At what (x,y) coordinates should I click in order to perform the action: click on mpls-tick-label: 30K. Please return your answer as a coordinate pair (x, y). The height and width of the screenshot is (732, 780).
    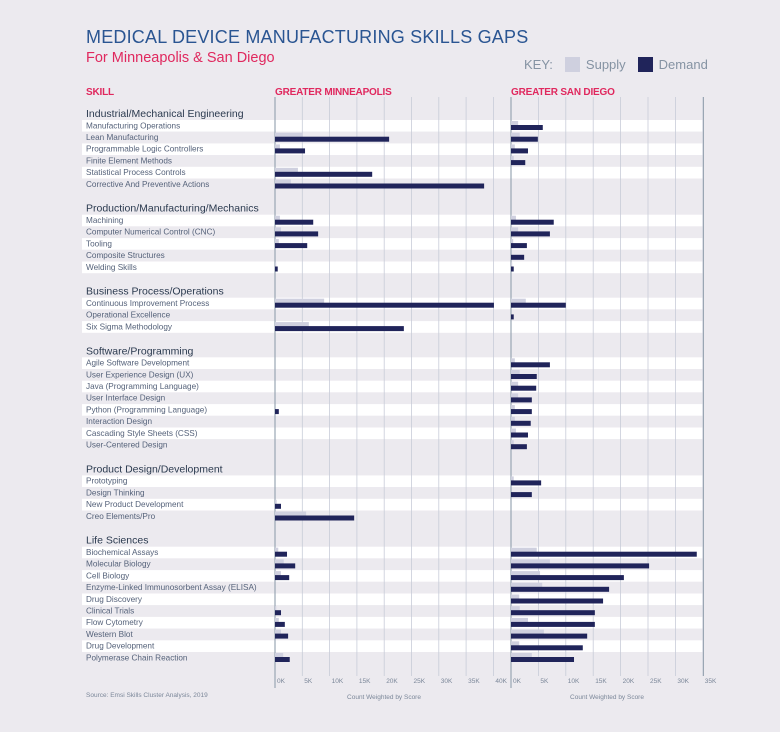
    Looking at the image, I should click on (447, 681).